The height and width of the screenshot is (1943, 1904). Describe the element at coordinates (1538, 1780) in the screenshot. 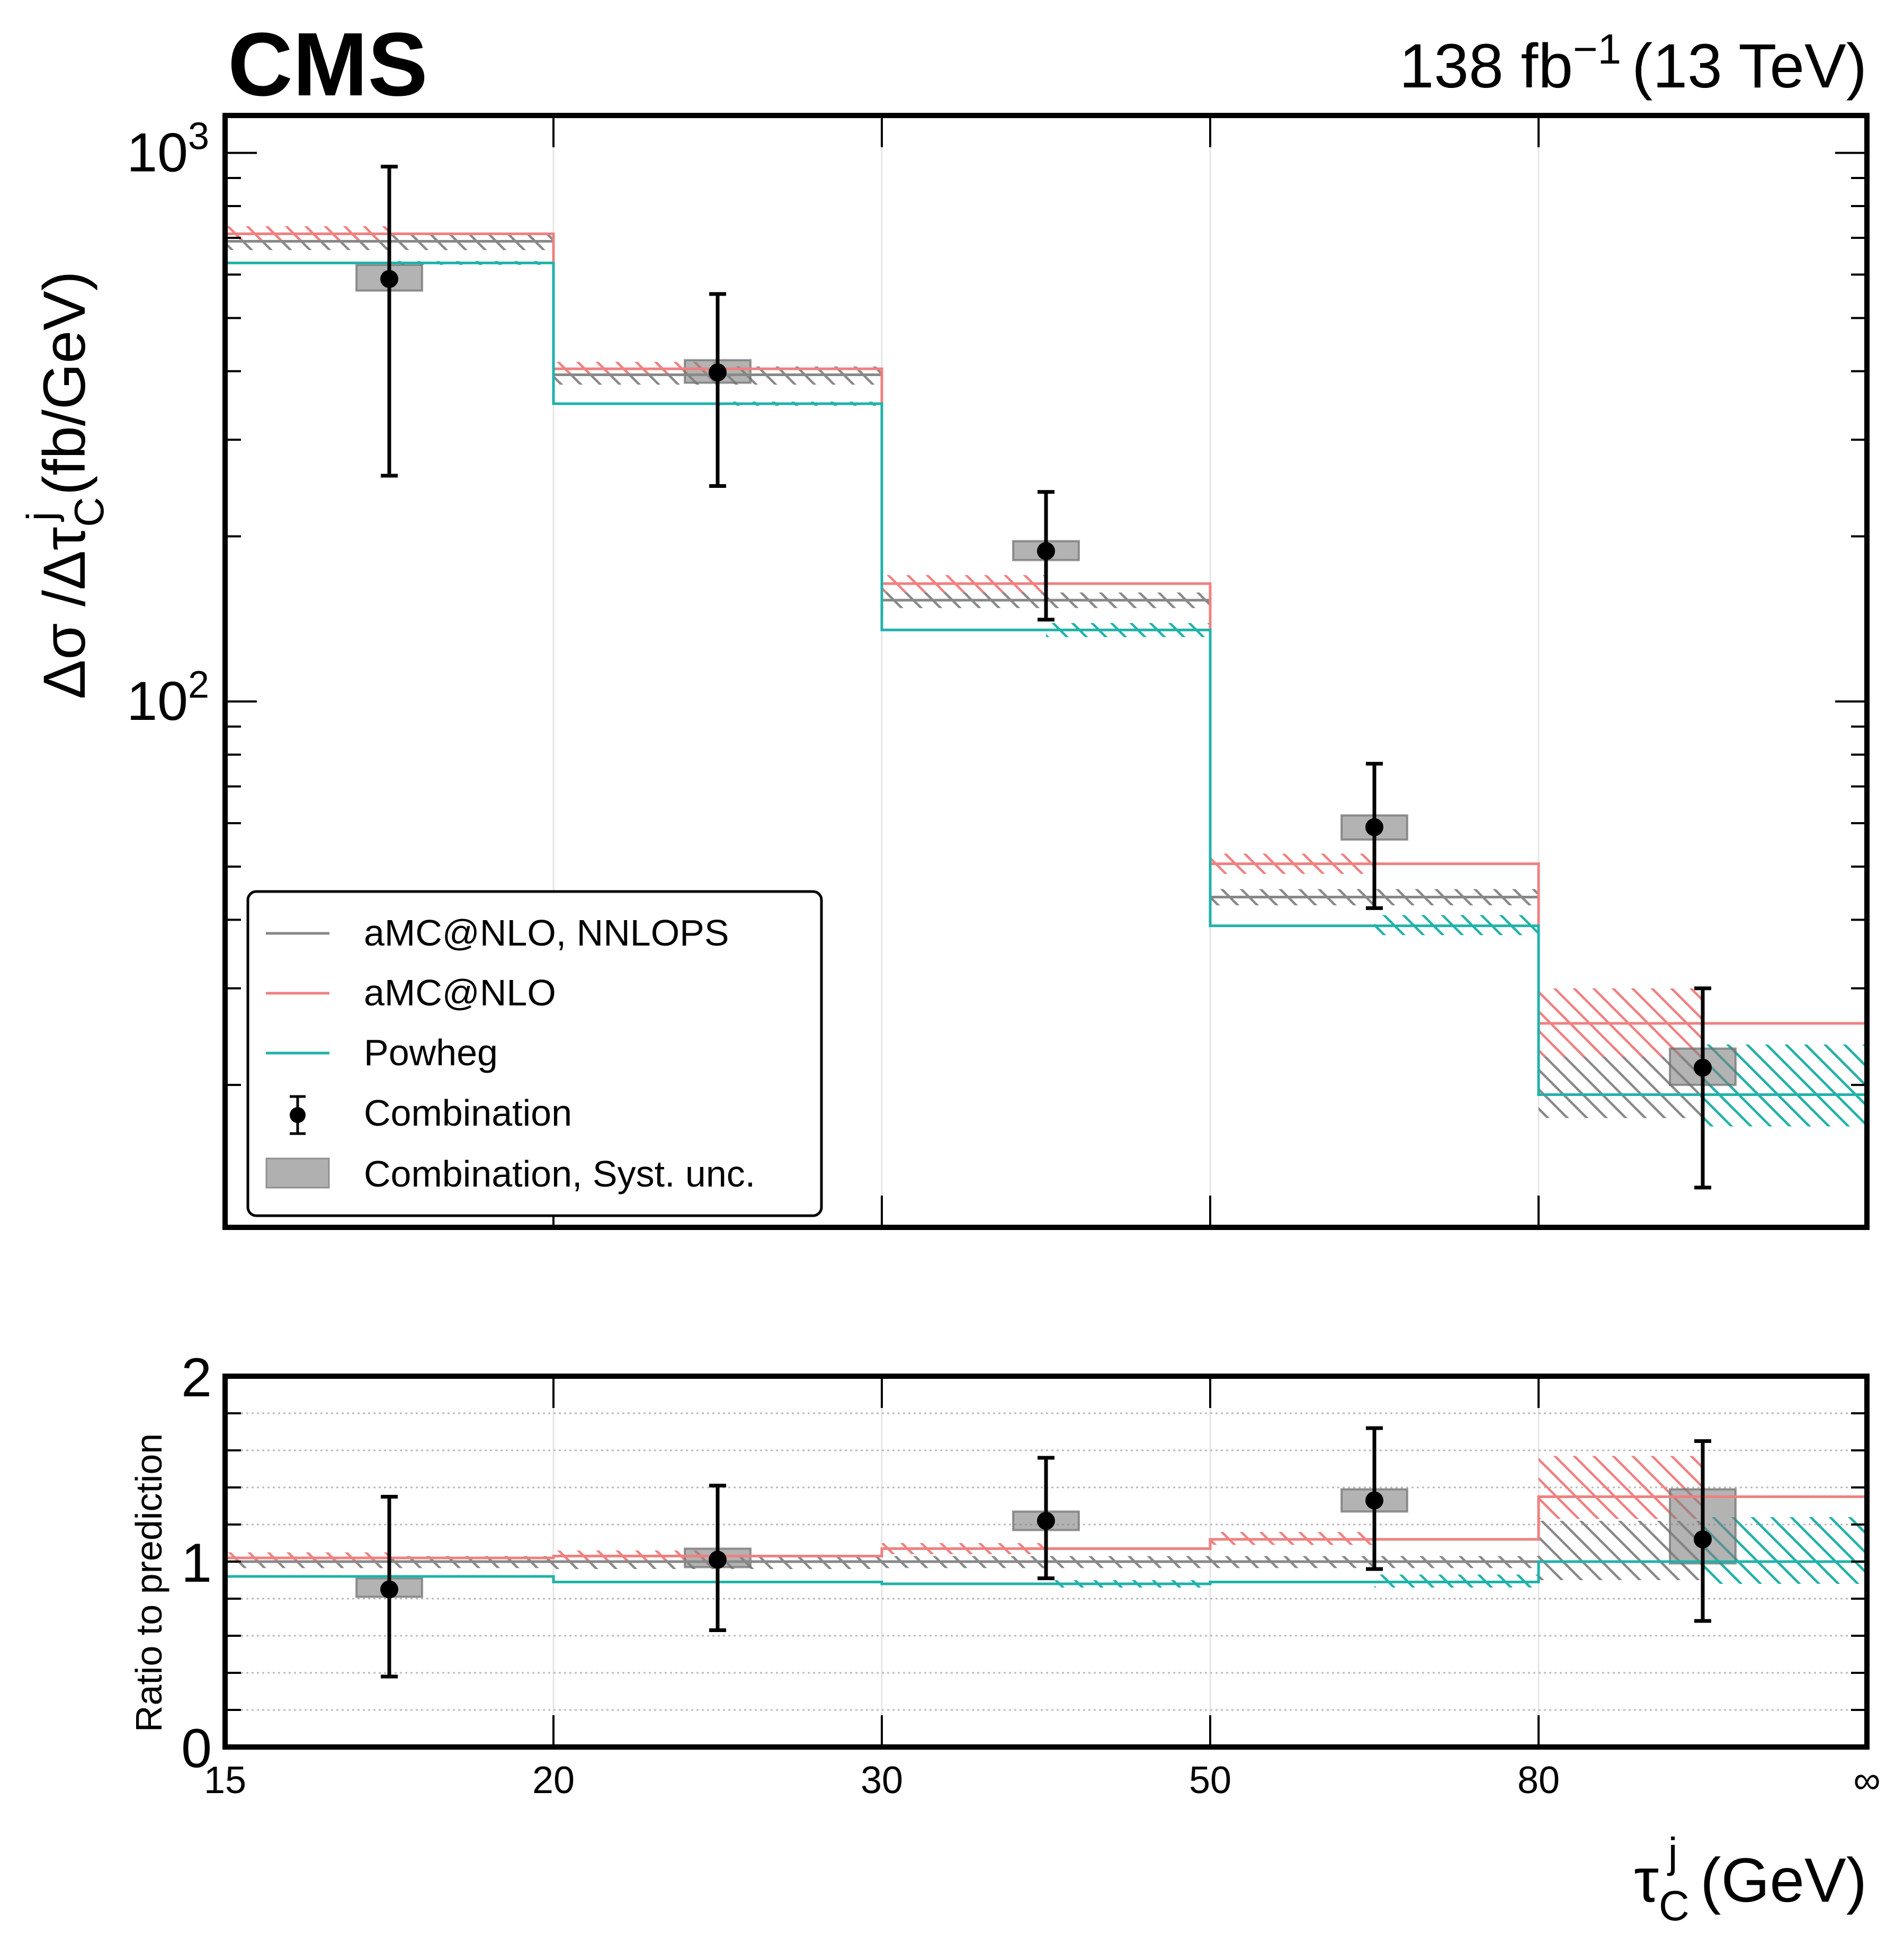

I see `x-tick-label: 80` at that location.